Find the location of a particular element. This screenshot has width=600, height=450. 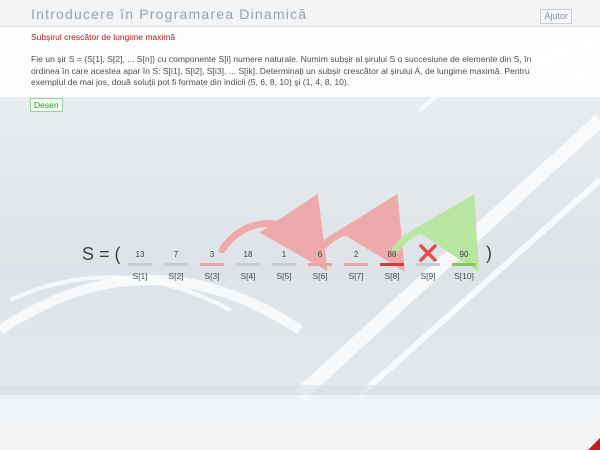

sequence-item-value: 90 is located at coordinates (464, 254).